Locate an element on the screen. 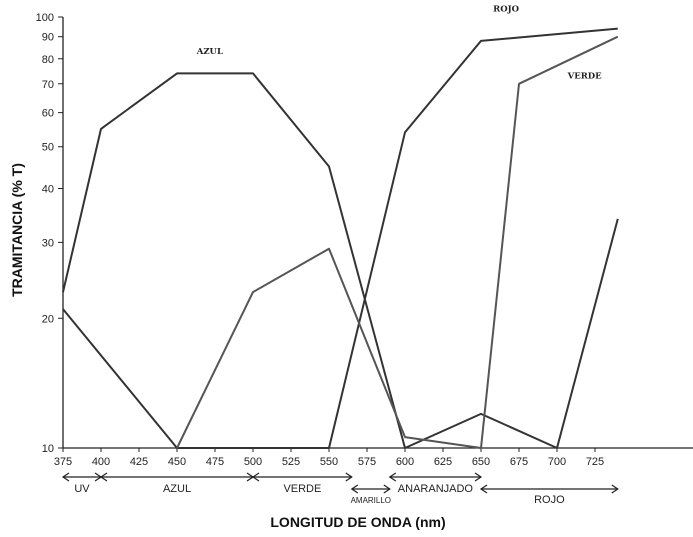  y-tick-label: 10 is located at coordinates (48, 449).